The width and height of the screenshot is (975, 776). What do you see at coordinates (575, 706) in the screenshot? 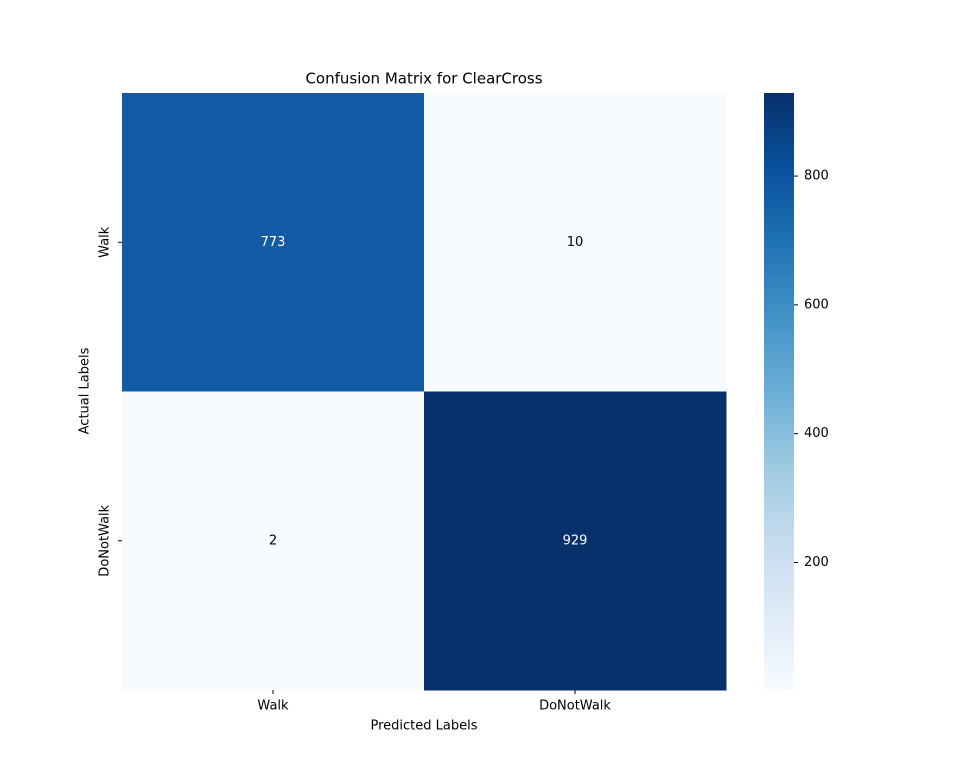
I see `x-tick-label: DoNotWalk` at bounding box center [575, 706].